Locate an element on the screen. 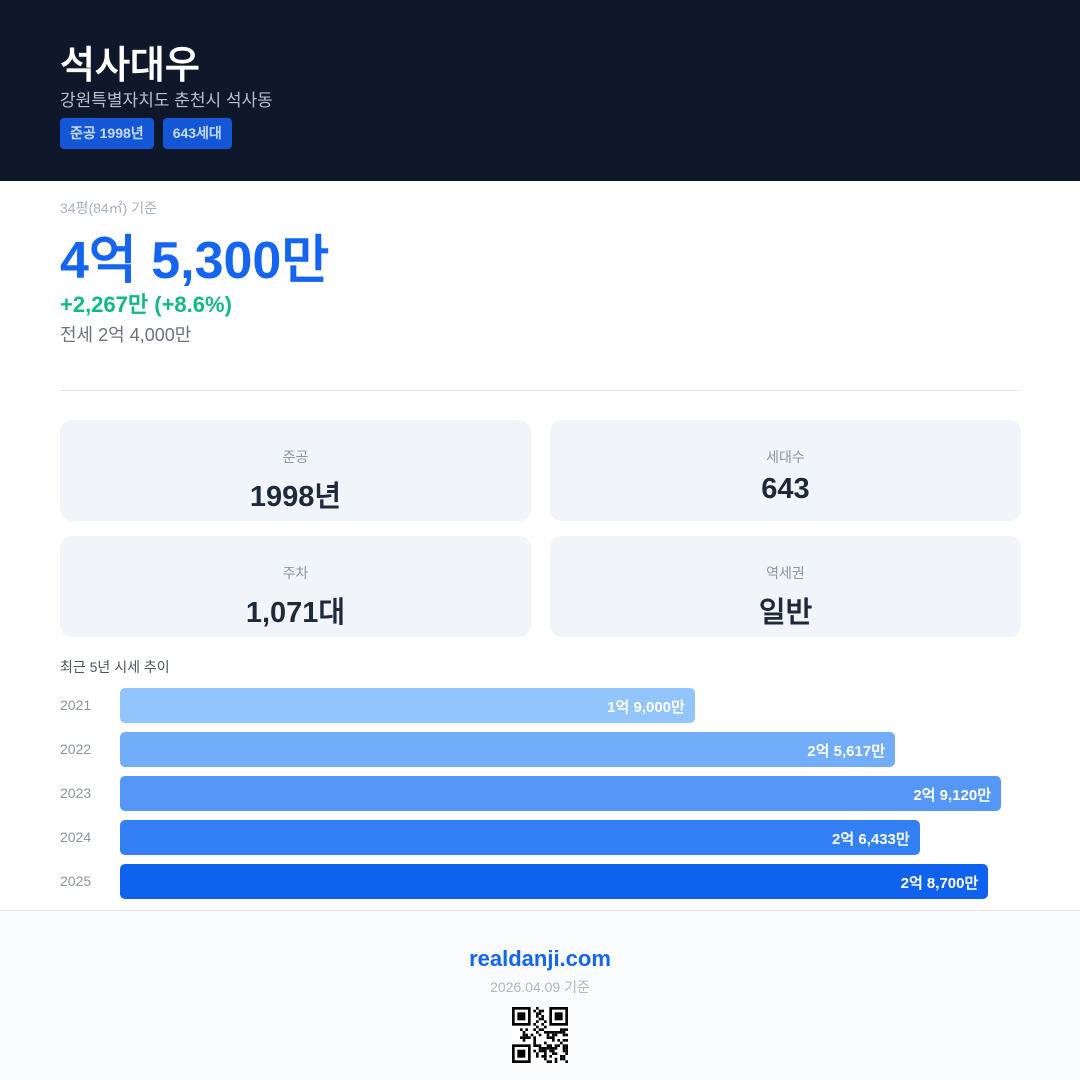 The image size is (1080, 1080). bar-value-label: 2억 5,617만 is located at coordinates (846, 751).